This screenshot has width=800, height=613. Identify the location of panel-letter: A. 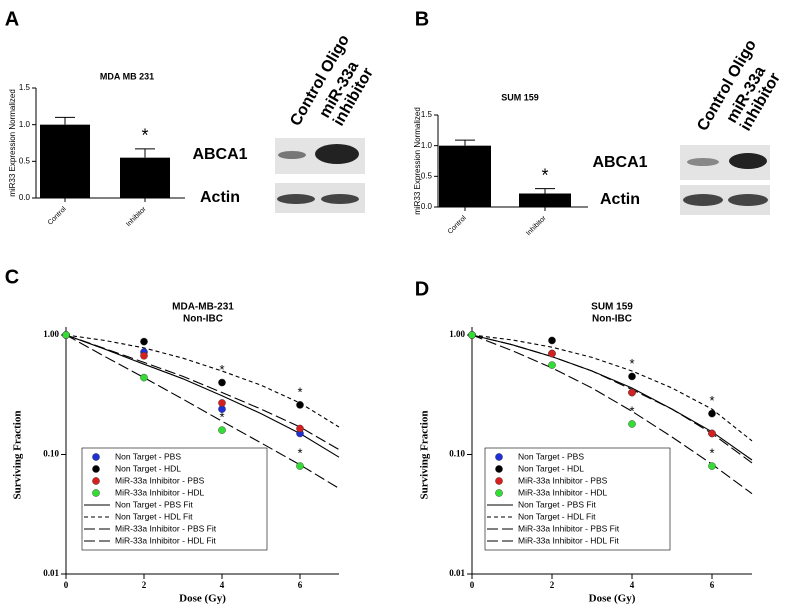
(12, 19).